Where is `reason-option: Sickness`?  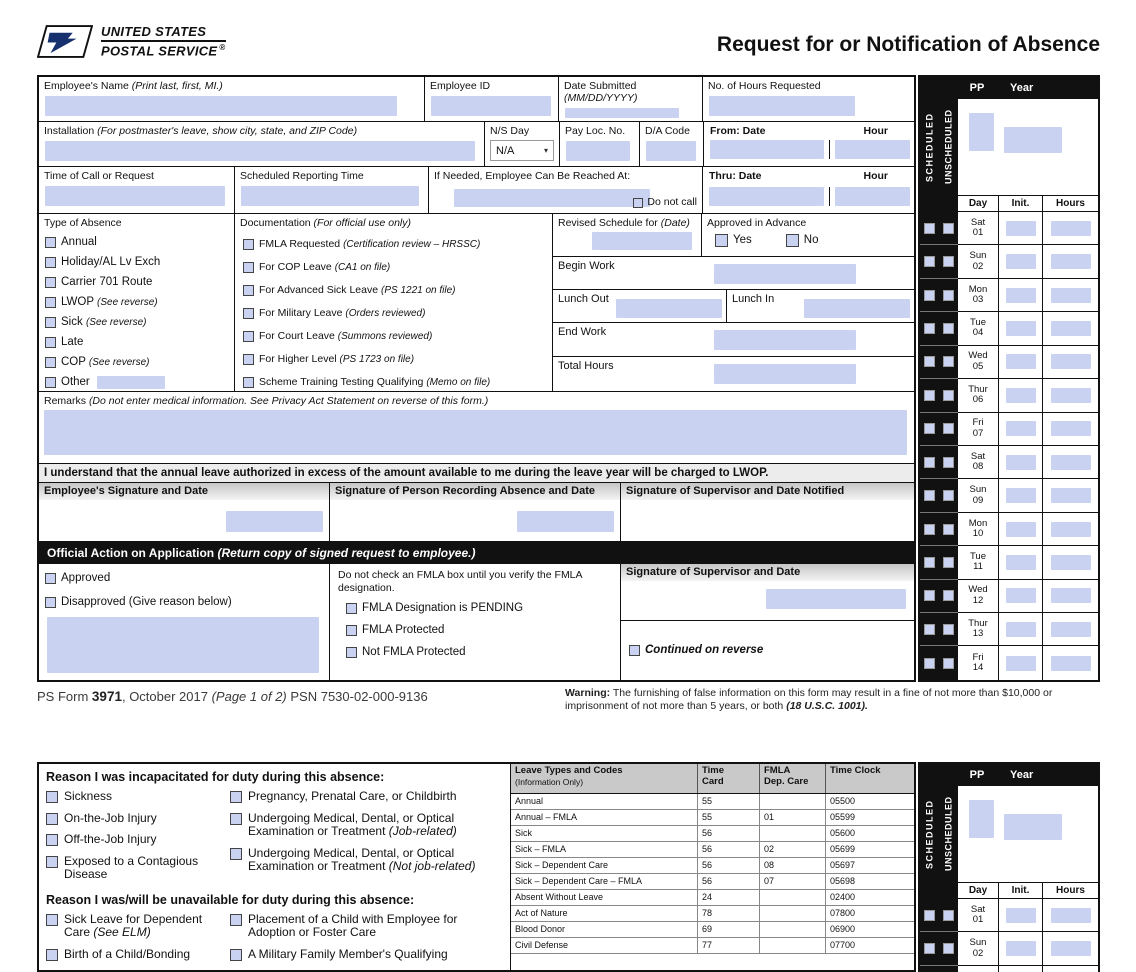 reason-option: Sickness is located at coordinates (138, 796).